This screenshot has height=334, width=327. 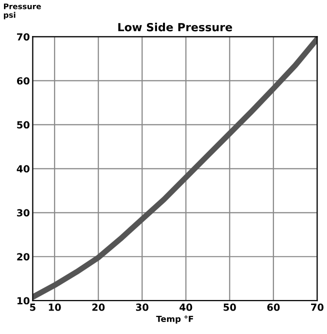 What do you see at coordinates (186, 307) in the screenshot?
I see `x-tick-label: 40` at bounding box center [186, 307].